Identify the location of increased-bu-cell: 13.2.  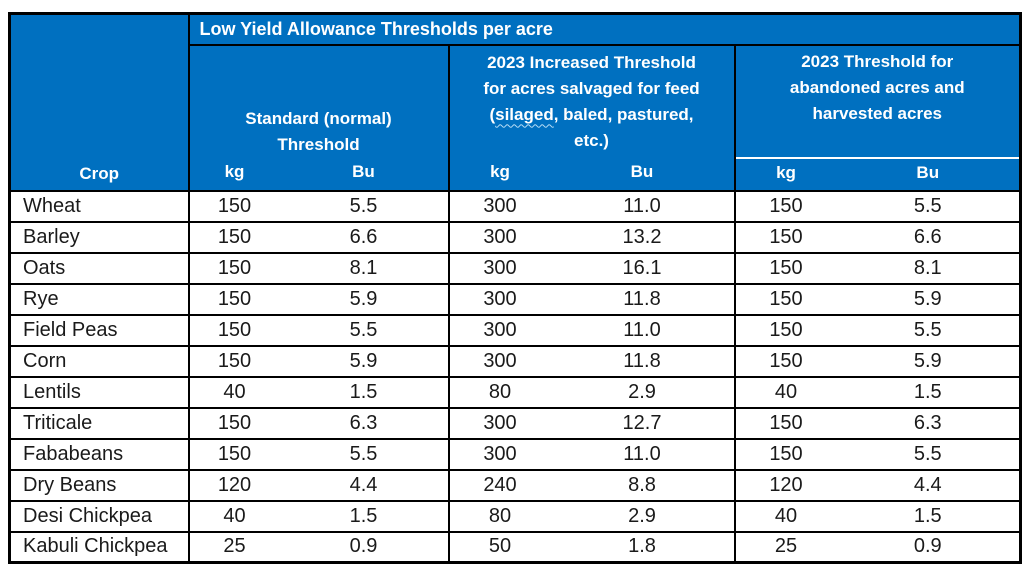
(643, 236).